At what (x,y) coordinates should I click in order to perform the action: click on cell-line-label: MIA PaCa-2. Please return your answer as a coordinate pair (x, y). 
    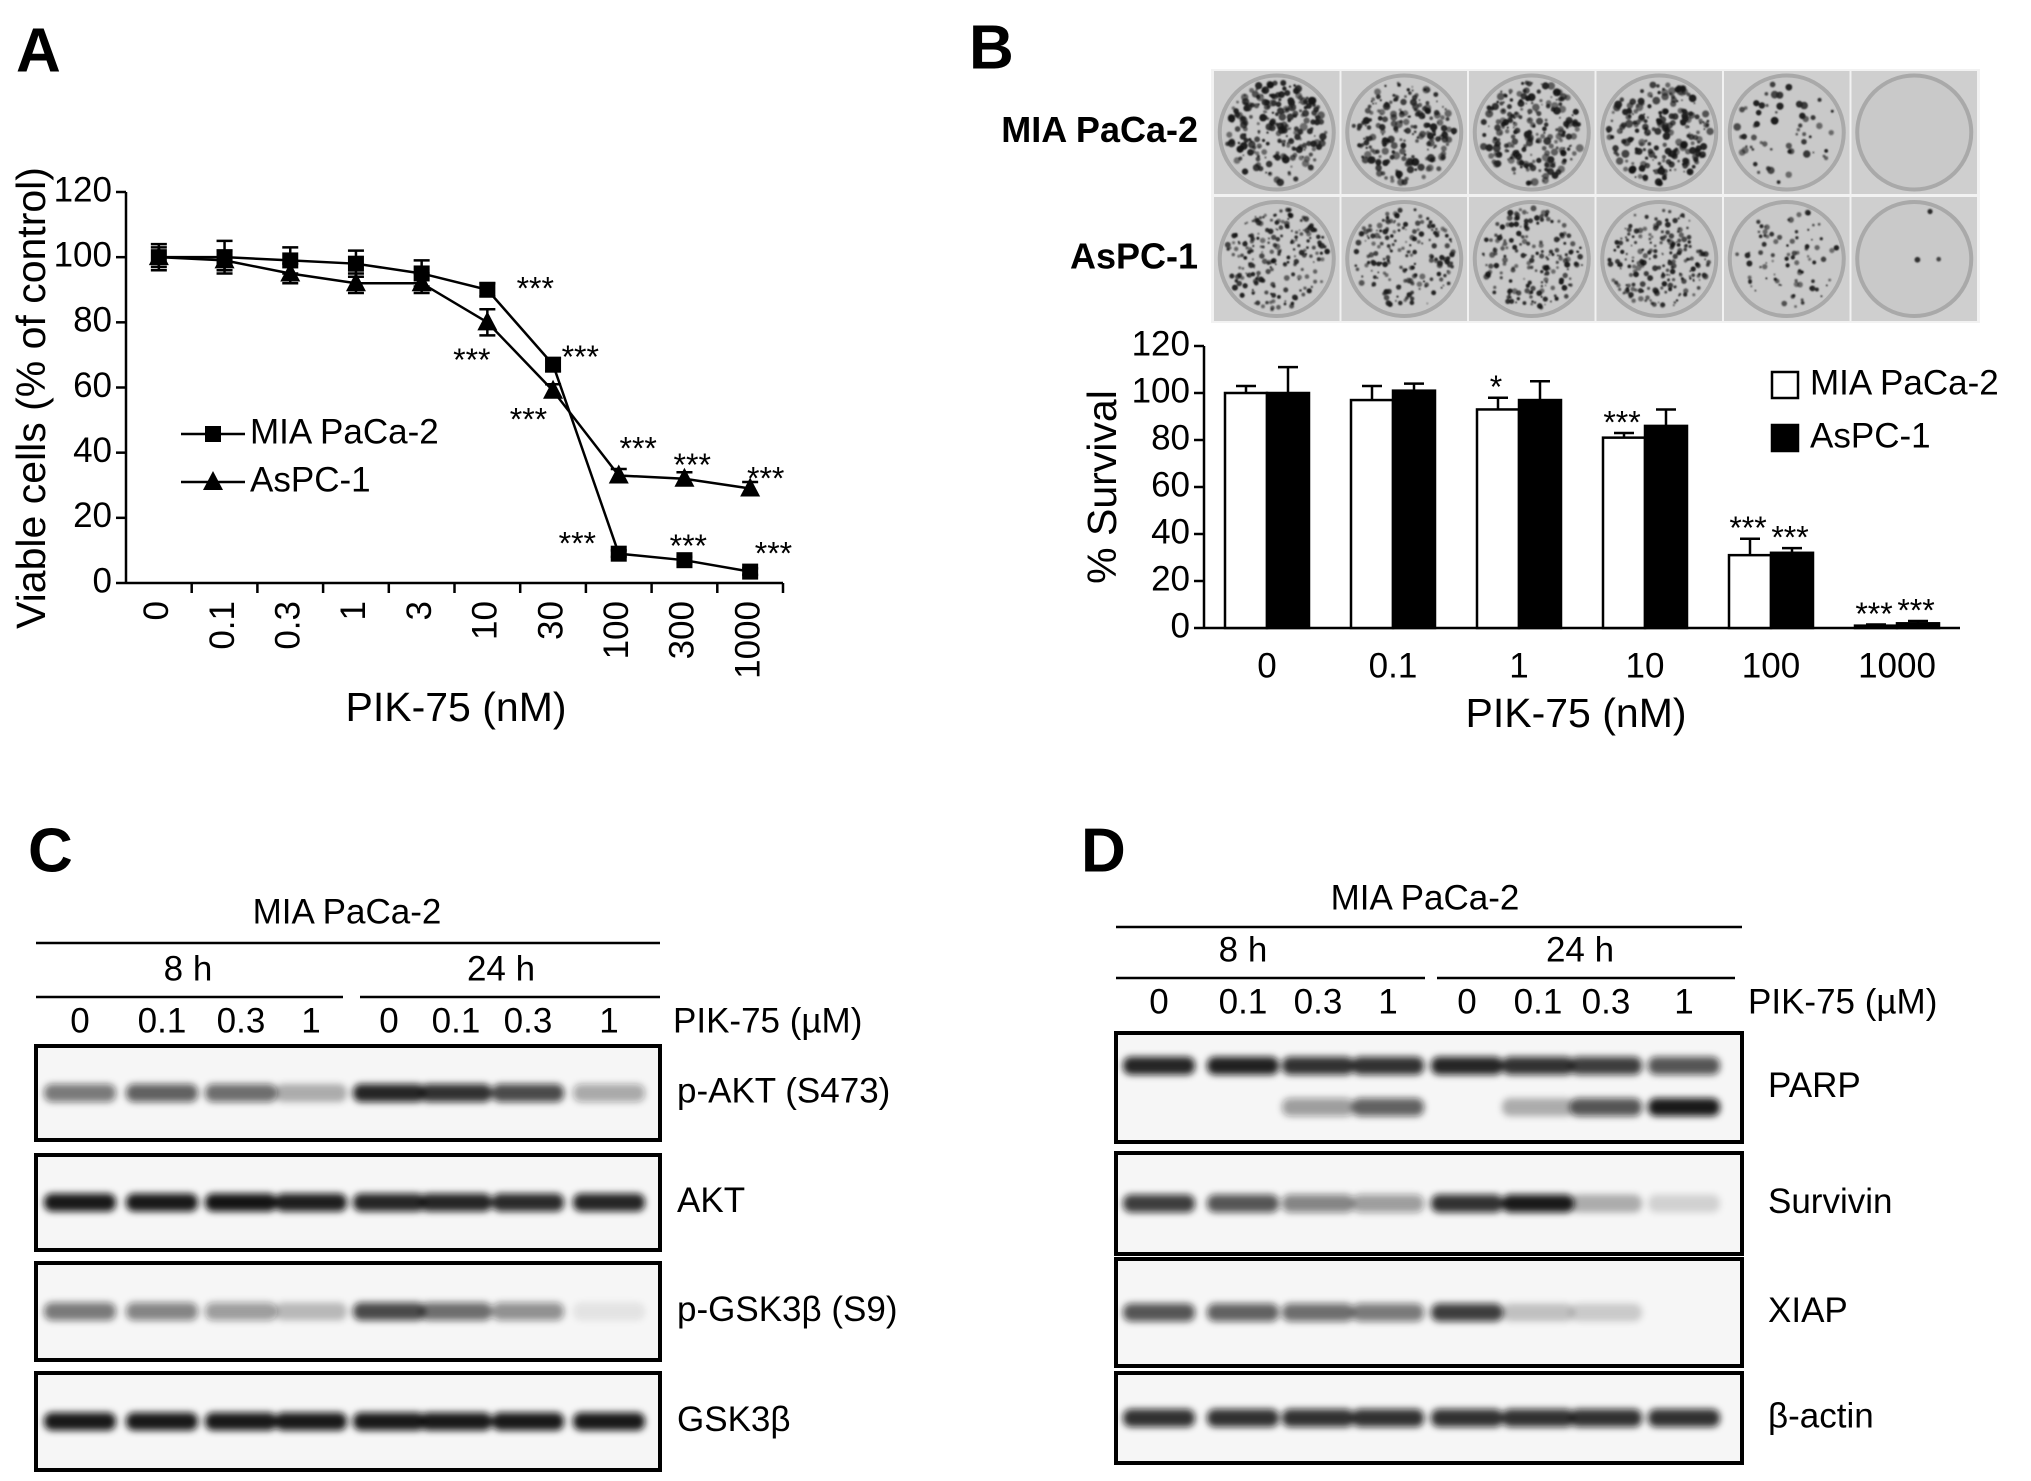
    Looking at the image, I should click on (347, 911).